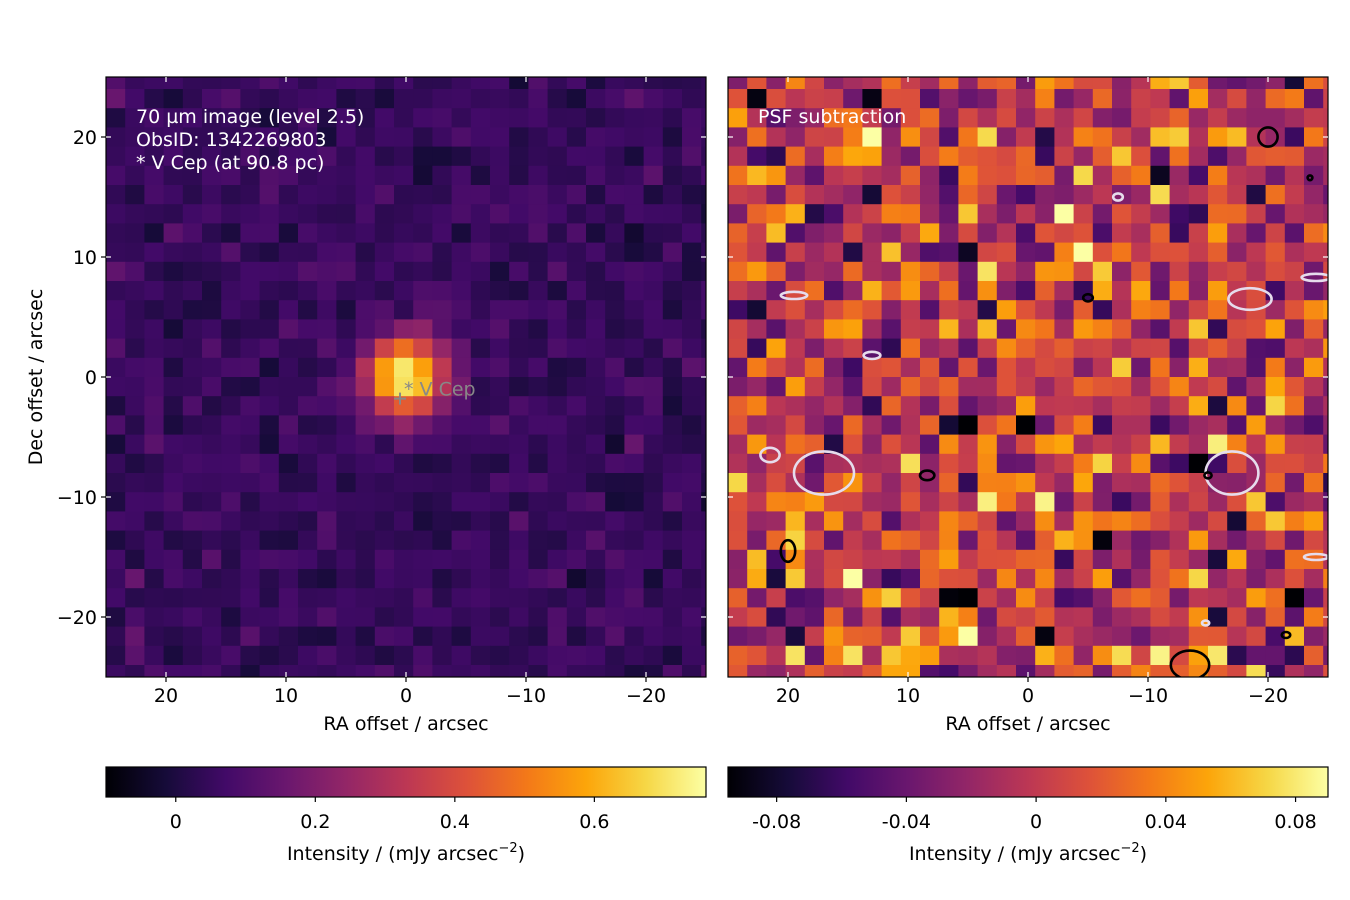 This screenshot has height=900, width=1350. Describe the element at coordinates (832, 117) in the screenshot. I see `right-annotation: PSF subtraction` at that location.